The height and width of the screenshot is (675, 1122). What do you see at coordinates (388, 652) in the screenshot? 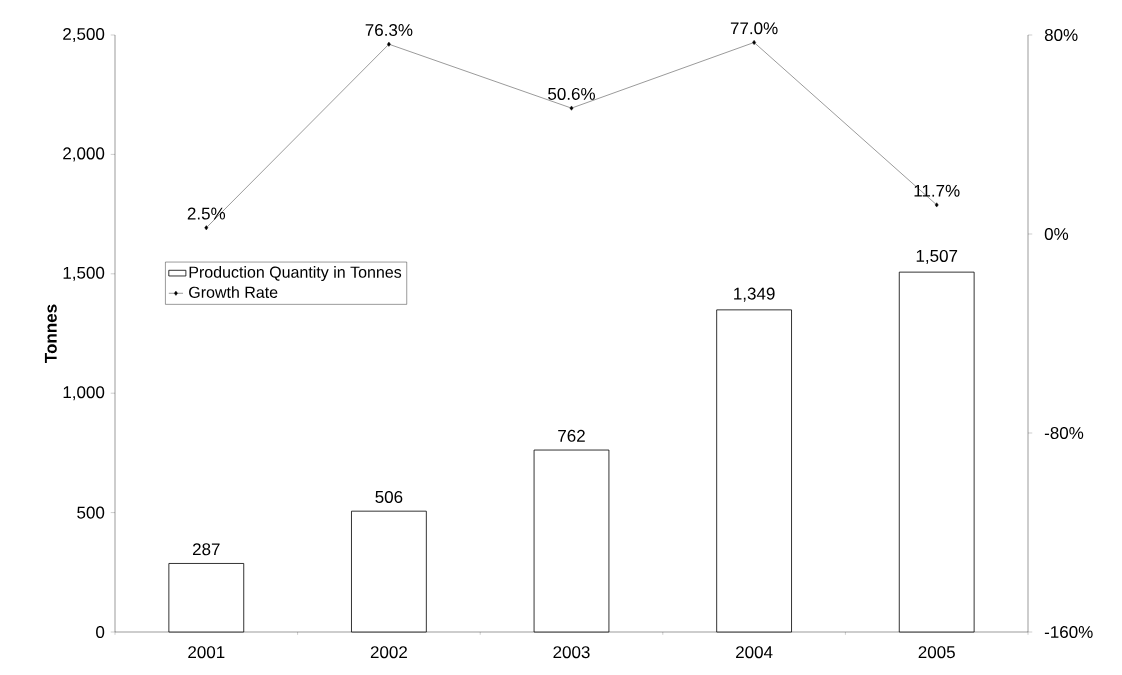
I see `x-tick-label: 2002` at bounding box center [388, 652].